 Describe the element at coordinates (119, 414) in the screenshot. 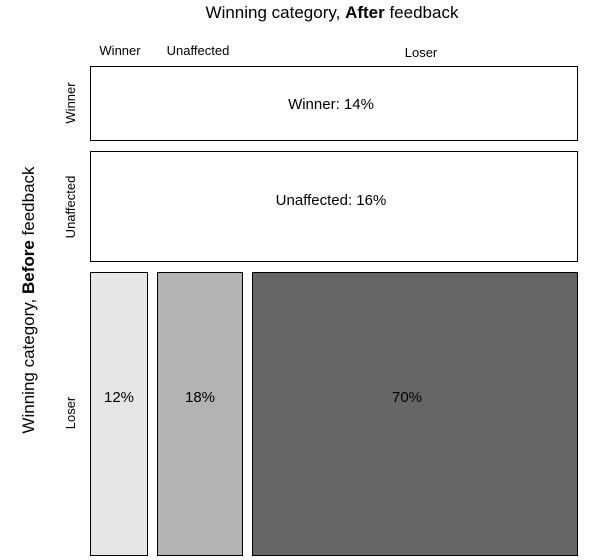

I see `tile-loser-to-winner` at that location.